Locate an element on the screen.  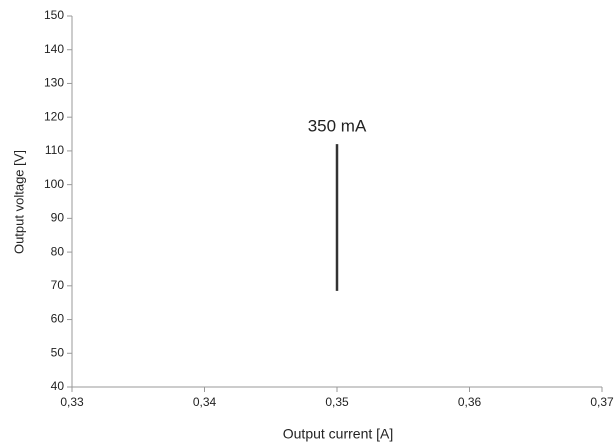
y-tick-label: 90 is located at coordinates (58, 218).